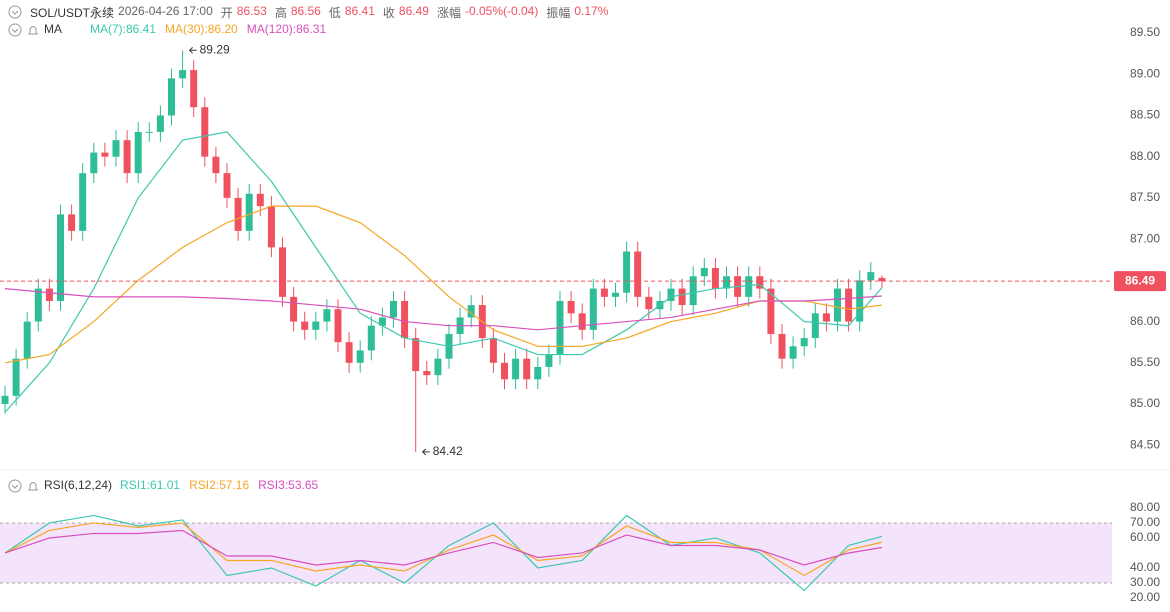 The width and height of the screenshot is (1170, 612). Describe the element at coordinates (280, 13) in the screenshot. I see `label: 高` at that location.